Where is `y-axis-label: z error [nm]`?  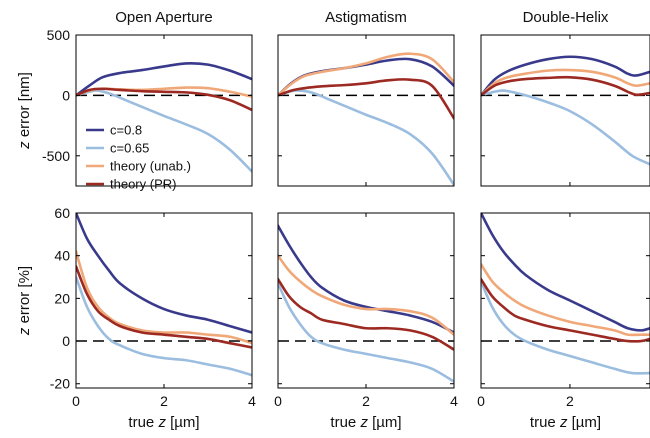 y-axis-label: z error [nm] is located at coordinates (24, 111).